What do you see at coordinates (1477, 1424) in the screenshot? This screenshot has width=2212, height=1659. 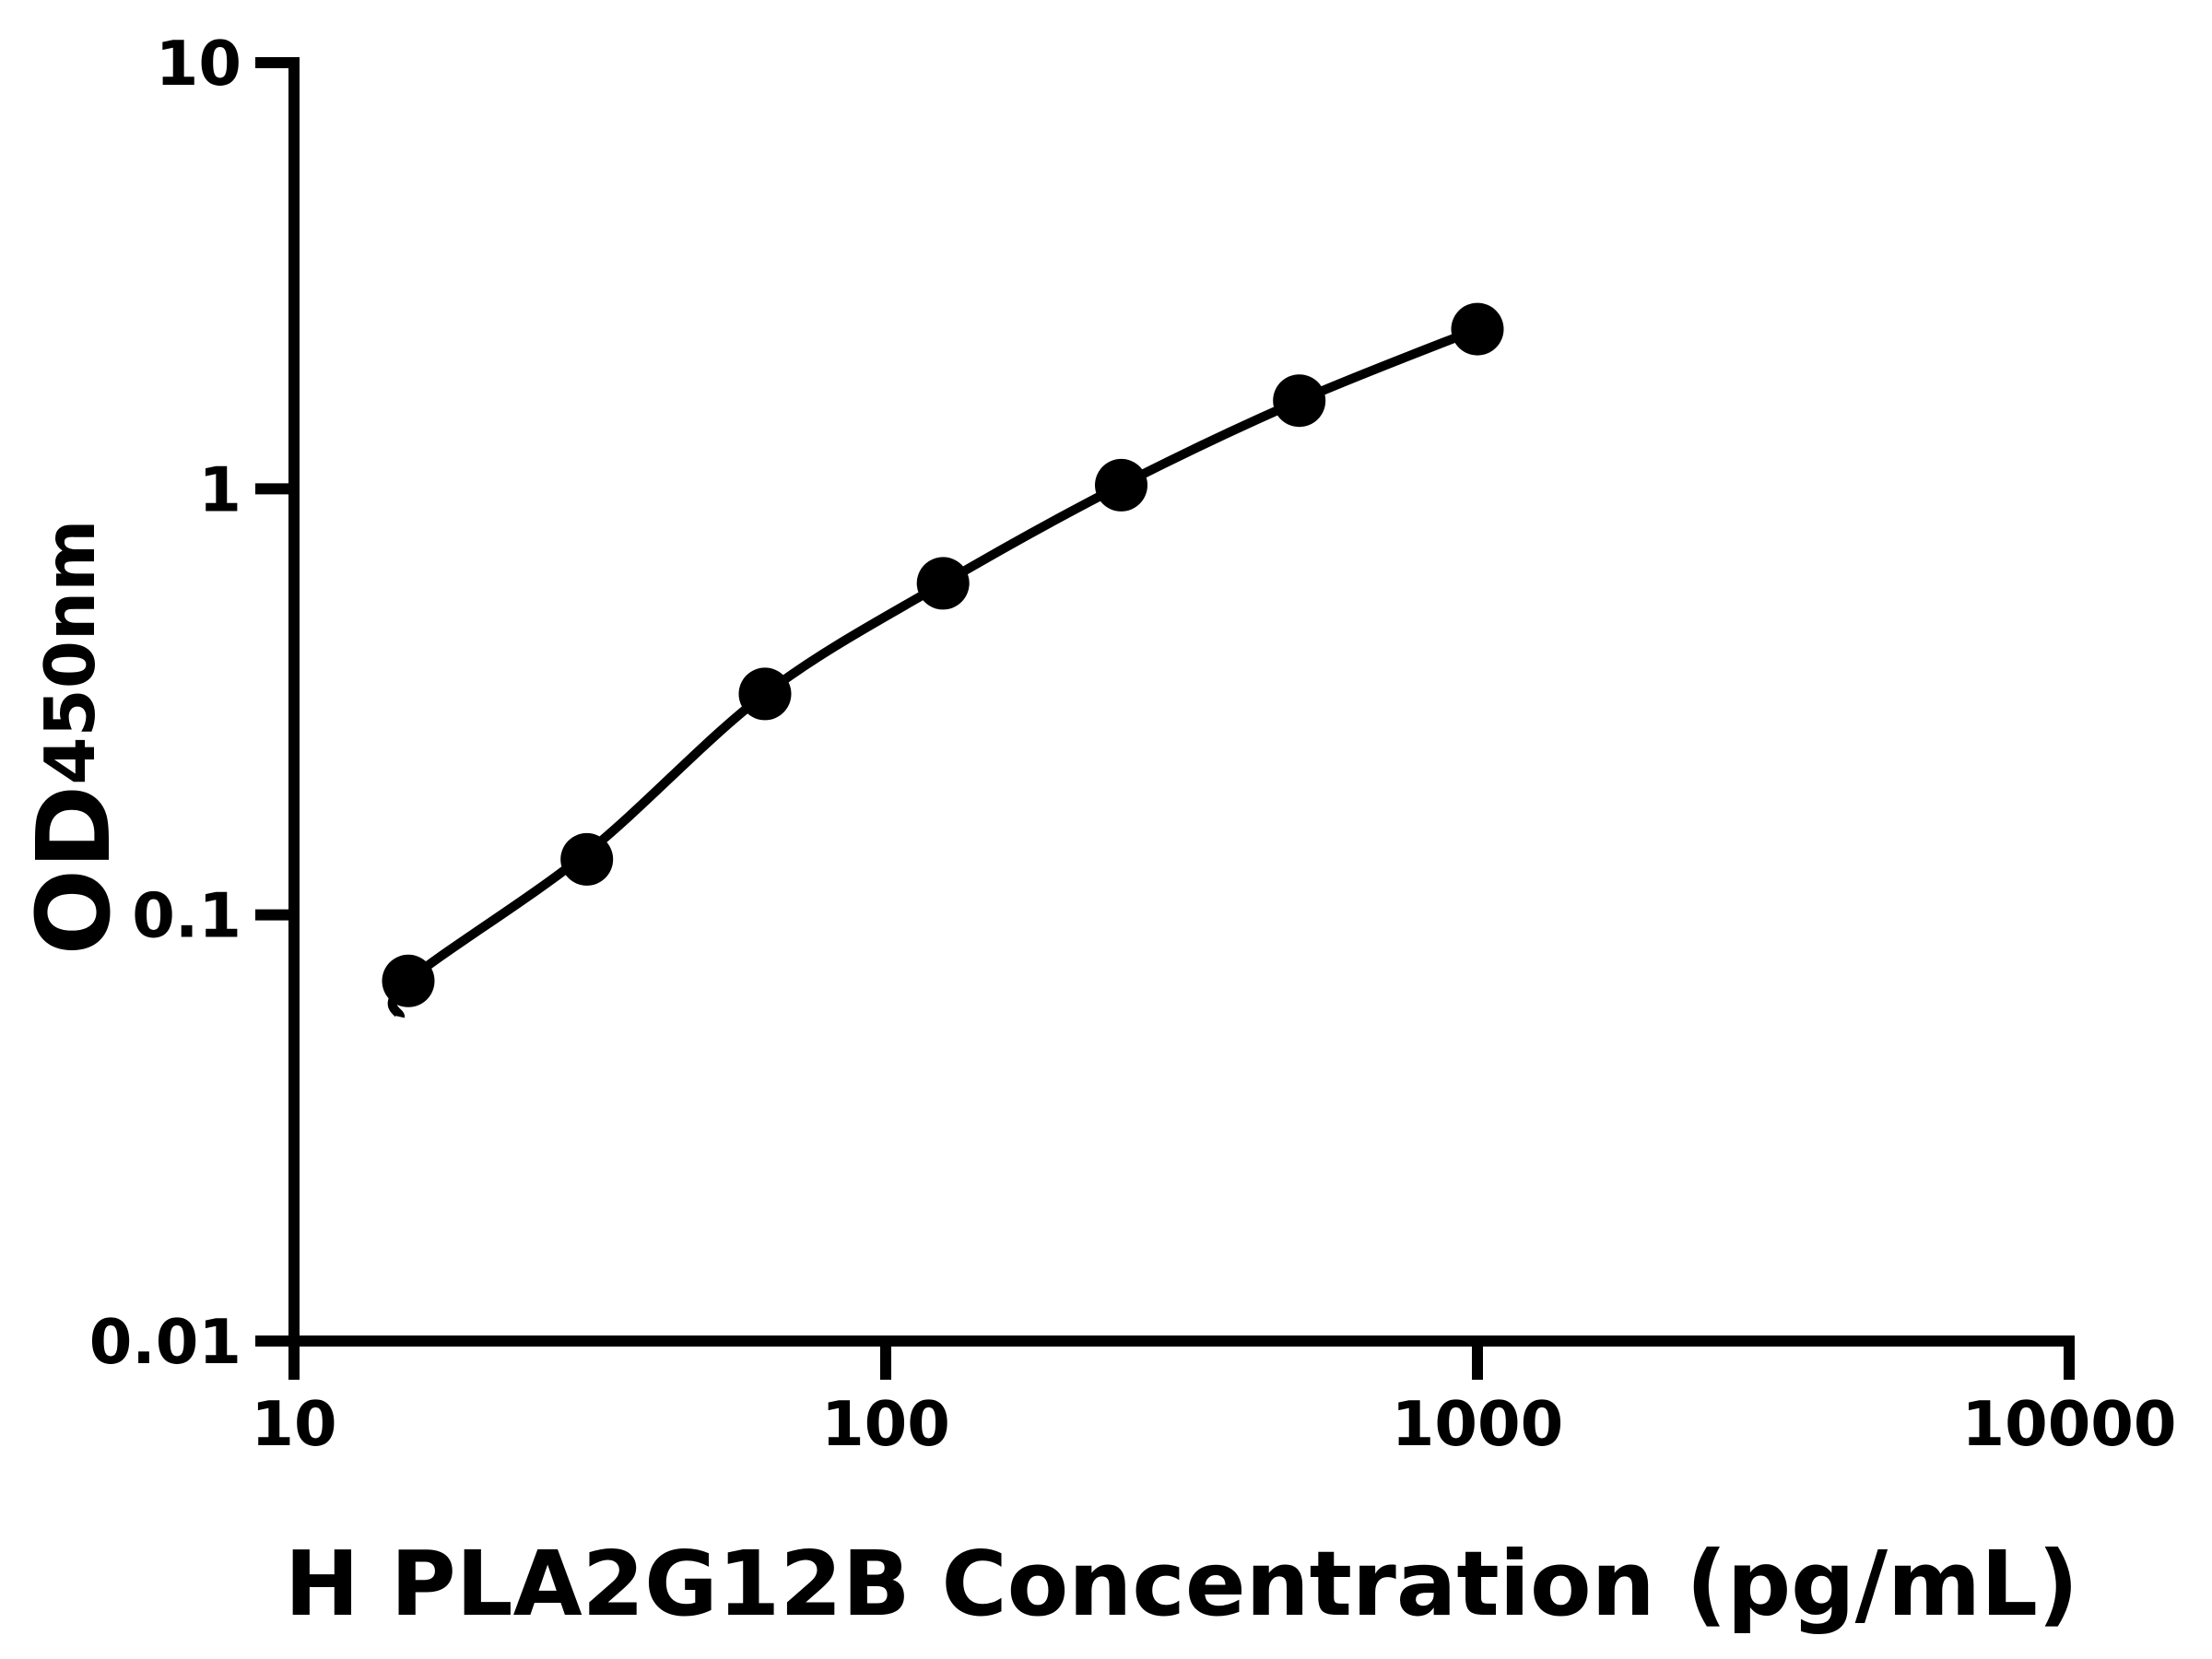 I see `x-tick-label: 1000` at bounding box center [1477, 1424].